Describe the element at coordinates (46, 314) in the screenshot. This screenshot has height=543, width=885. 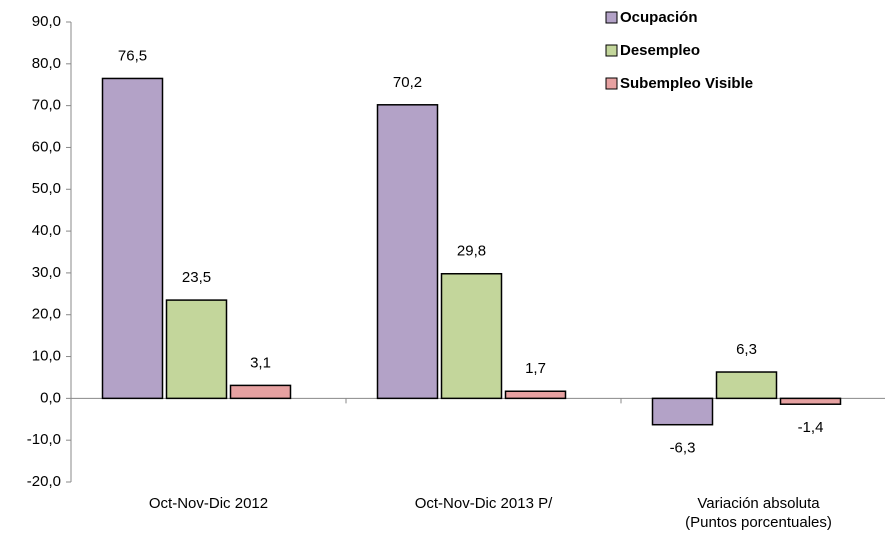
I see `y-tick-label: 20,0` at that location.